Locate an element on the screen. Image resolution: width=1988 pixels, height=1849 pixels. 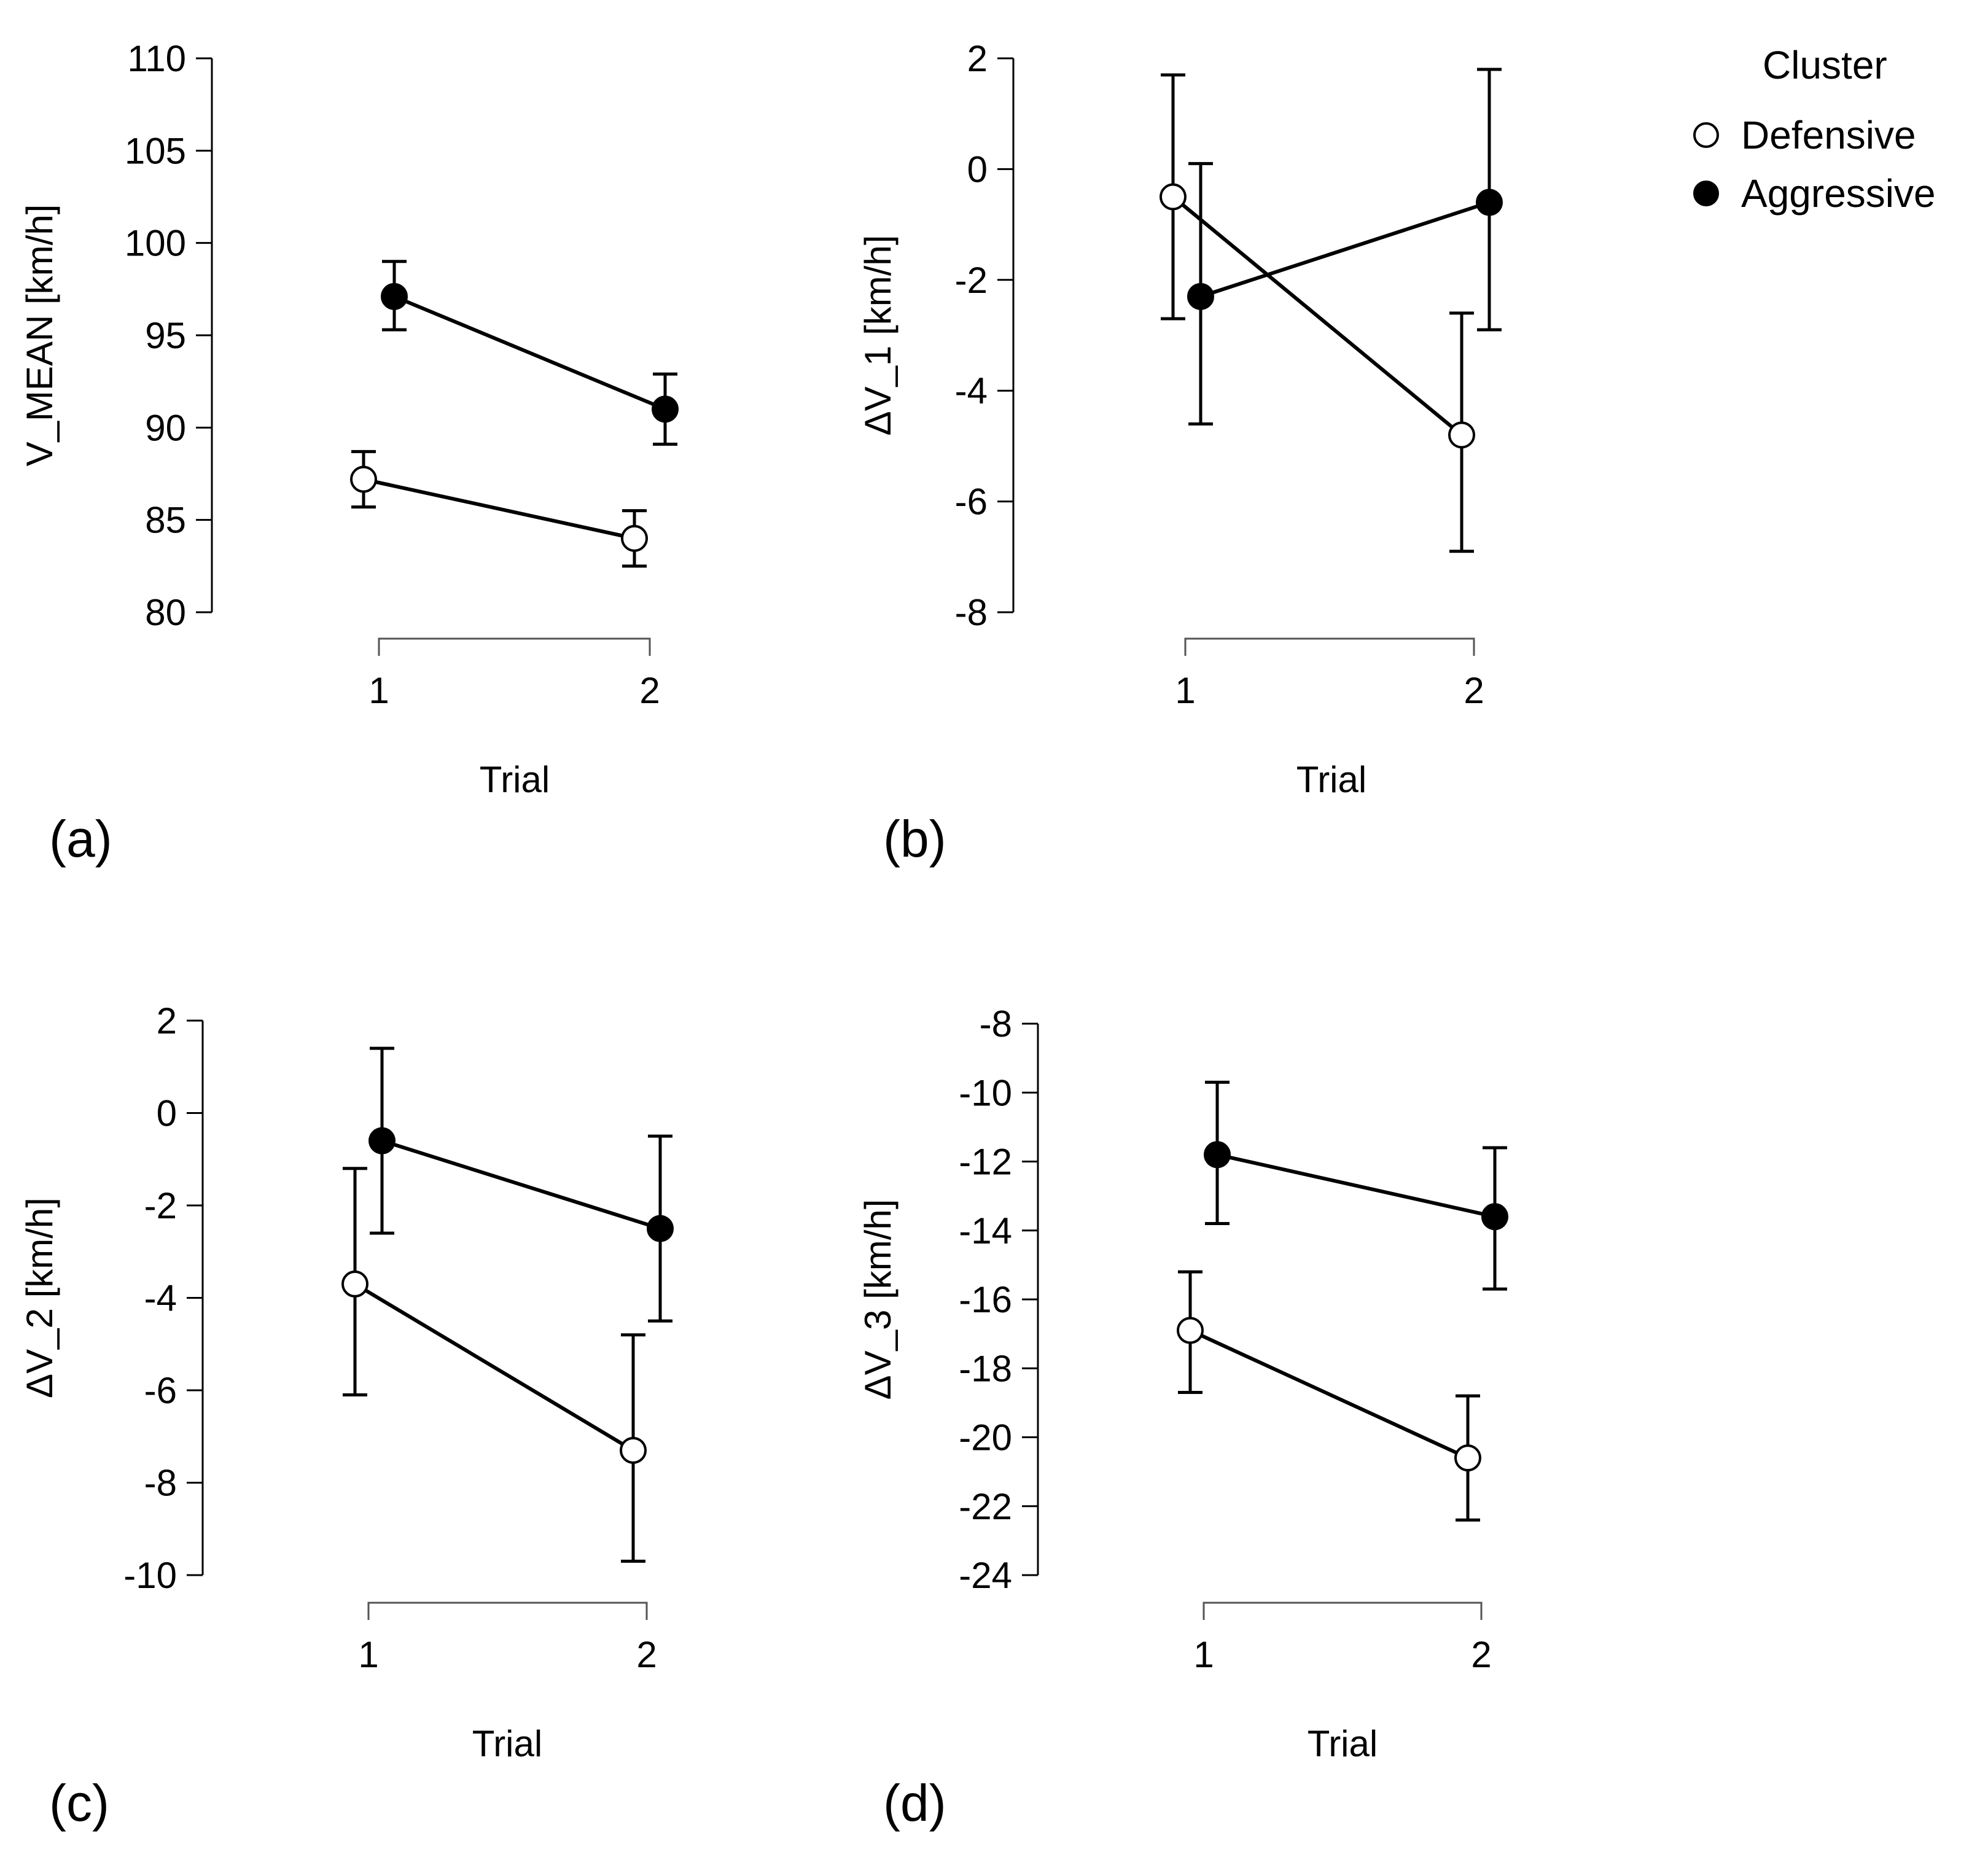
y-axis-title: ΔV_1 [km/h] is located at coordinates (877, 335).